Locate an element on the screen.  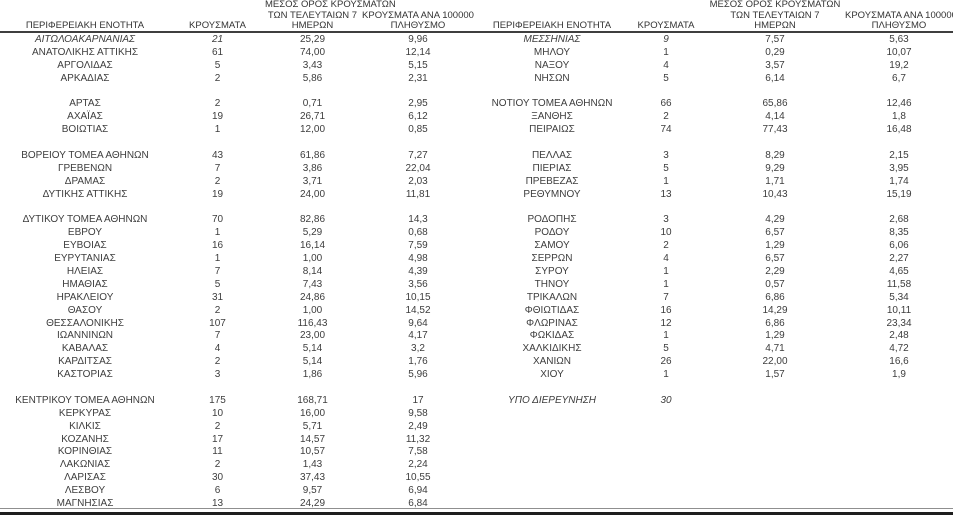
avg7-cell: 5,29 is located at coordinates (312, 233).